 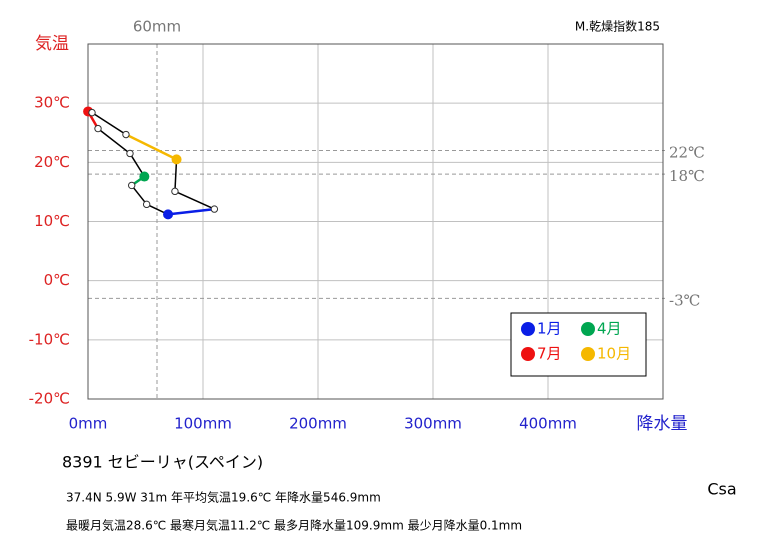 I want to click on x-axis-title: 降水量, so click(x=662, y=424).